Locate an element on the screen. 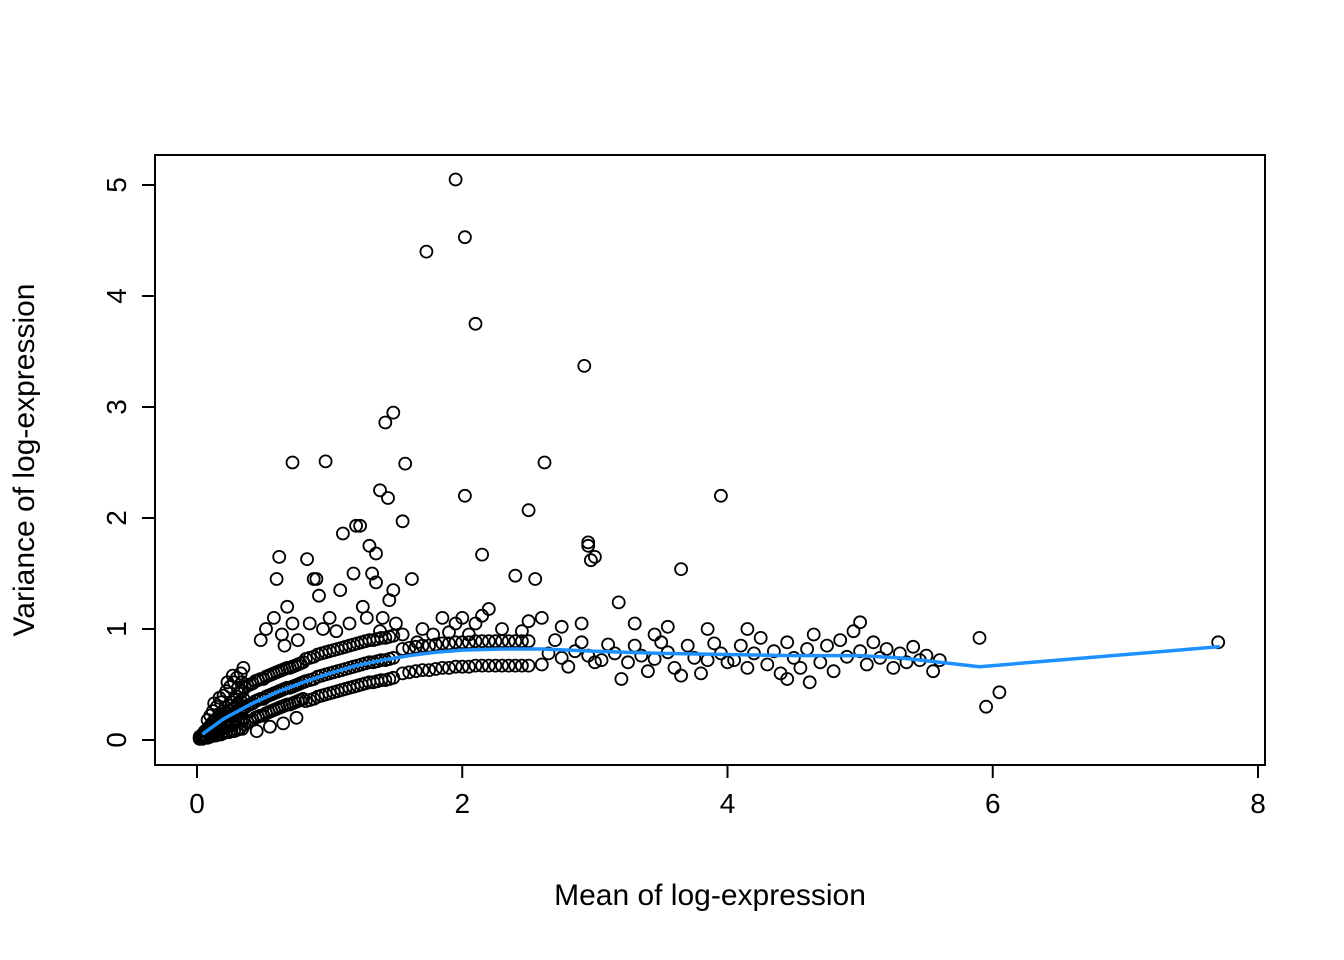 The width and height of the screenshot is (1344, 960). x-axis-title: Mean of log-expression is located at coordinates (710, 895).